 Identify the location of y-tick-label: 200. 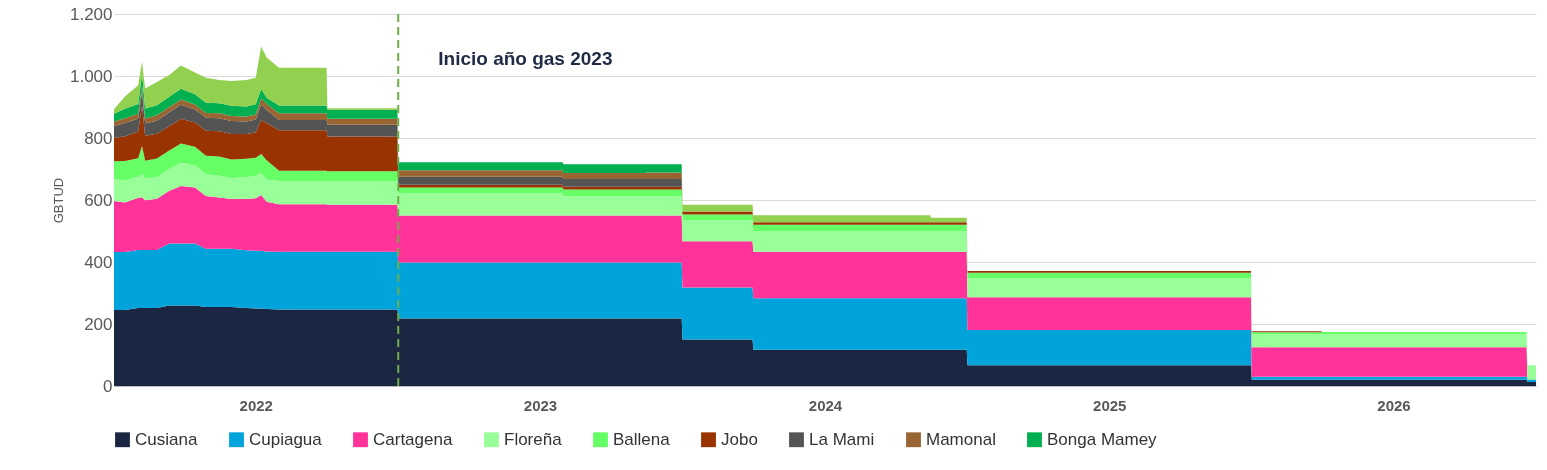
(98, 324).